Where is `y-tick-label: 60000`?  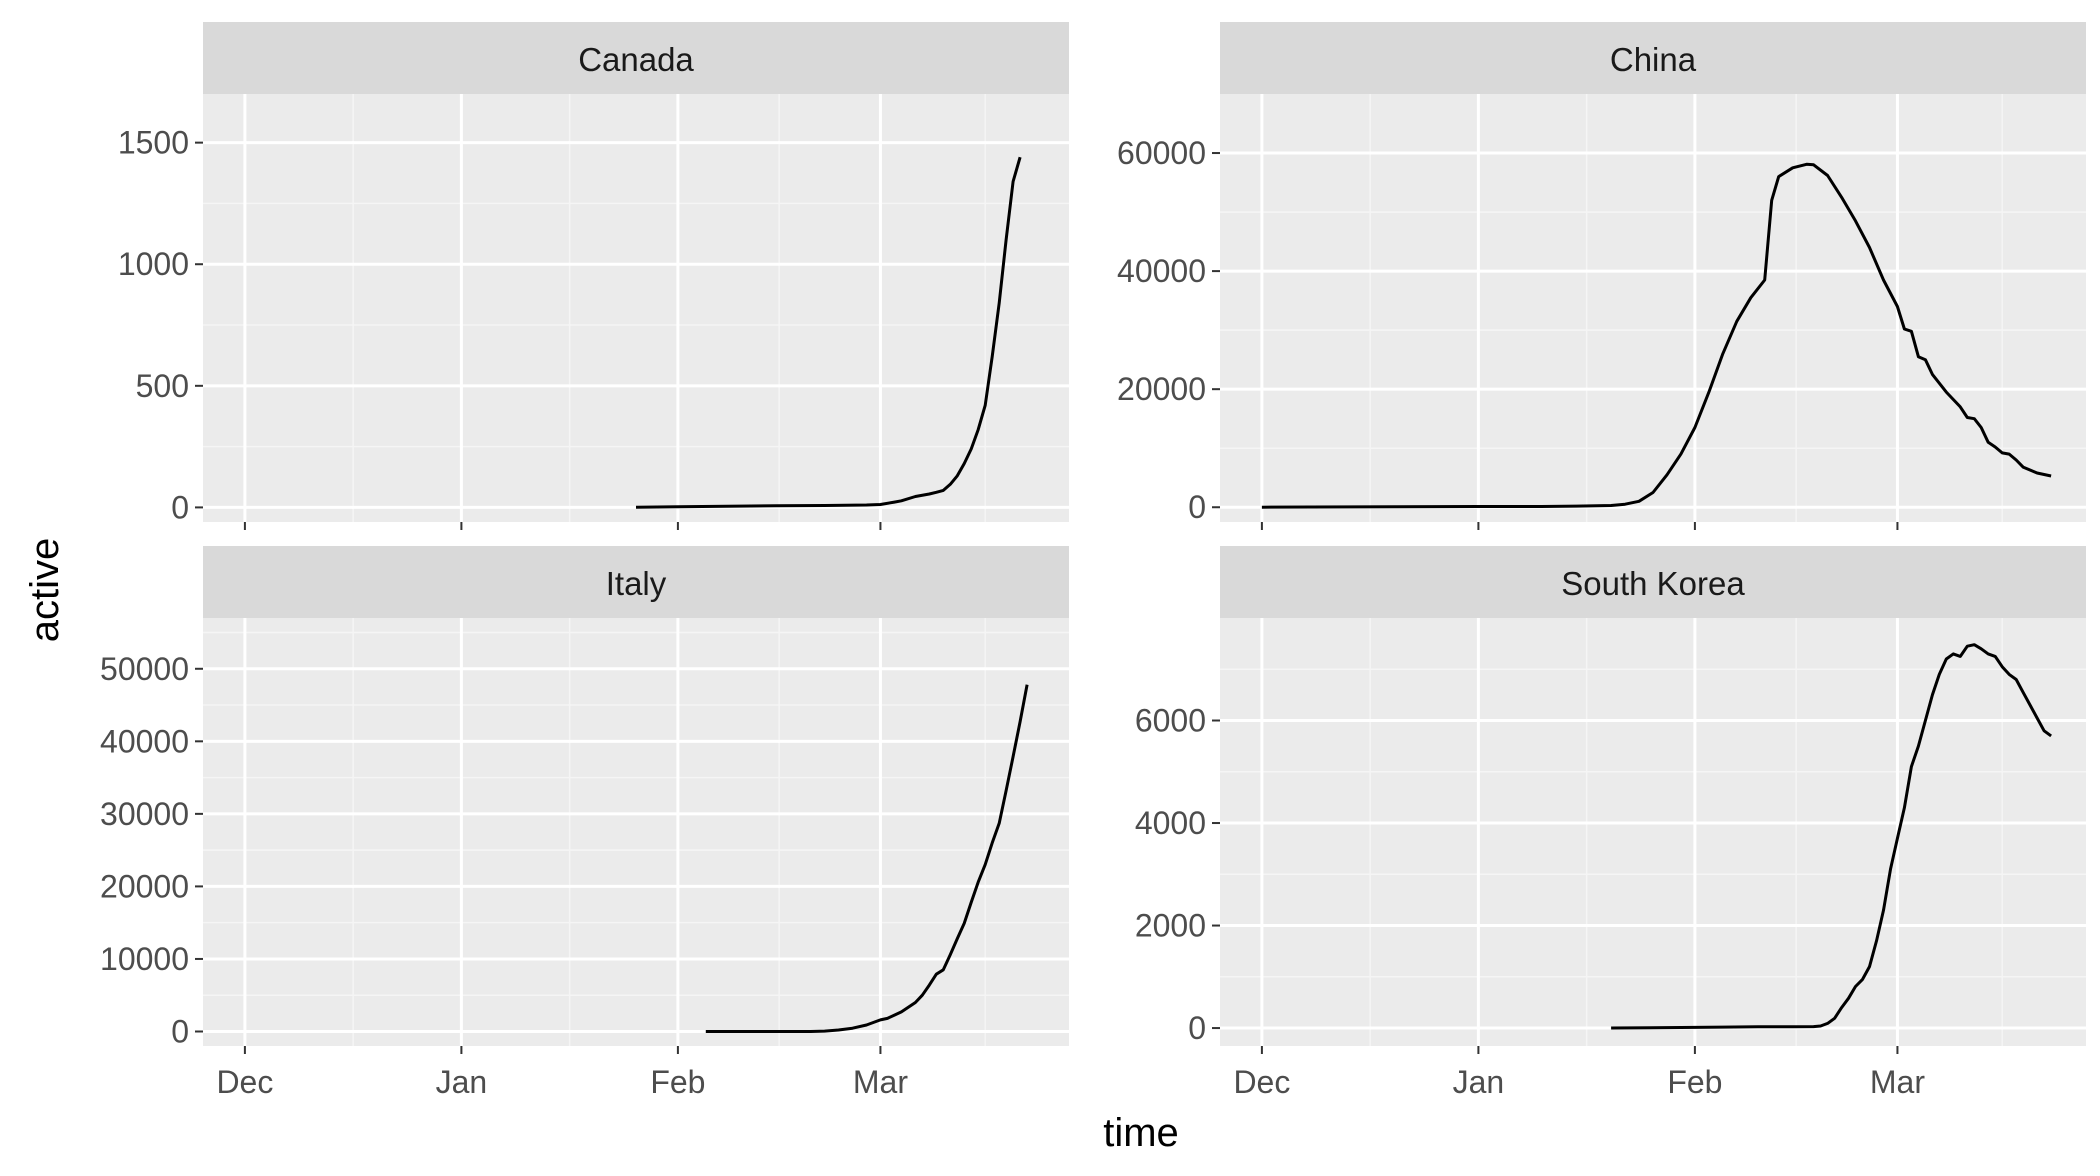 y-tick-label: 60000 is located at coordinates (1161, 153).